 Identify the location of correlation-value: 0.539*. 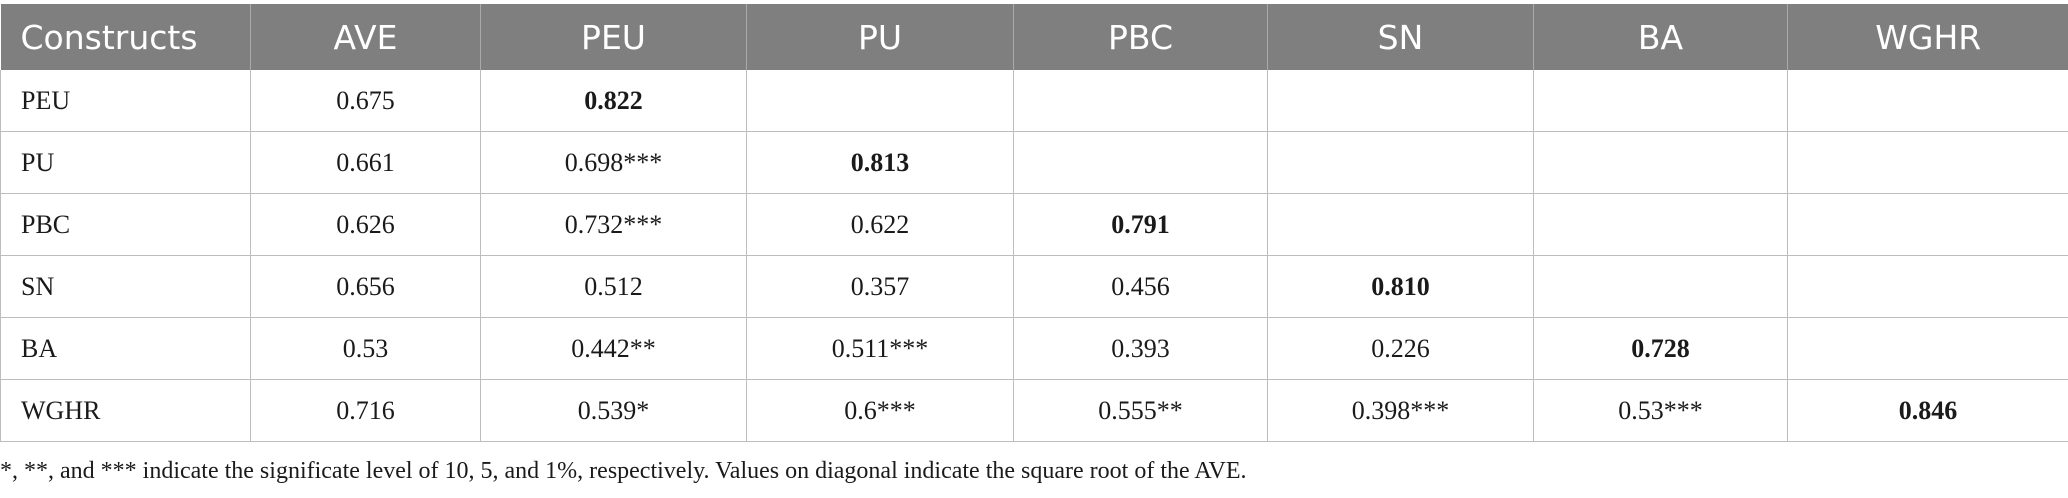
(613, 410).